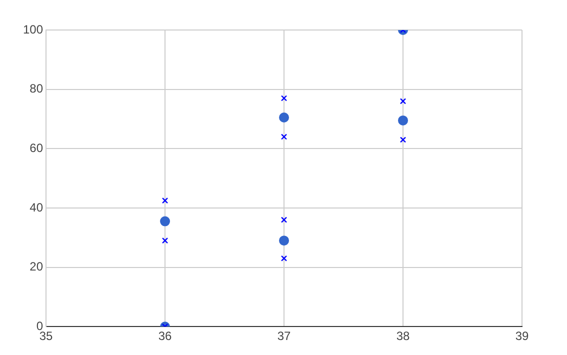  Describe the element at coordinates (33, 29) in the screenshot. I see `y-tick-label: 100` at that location.